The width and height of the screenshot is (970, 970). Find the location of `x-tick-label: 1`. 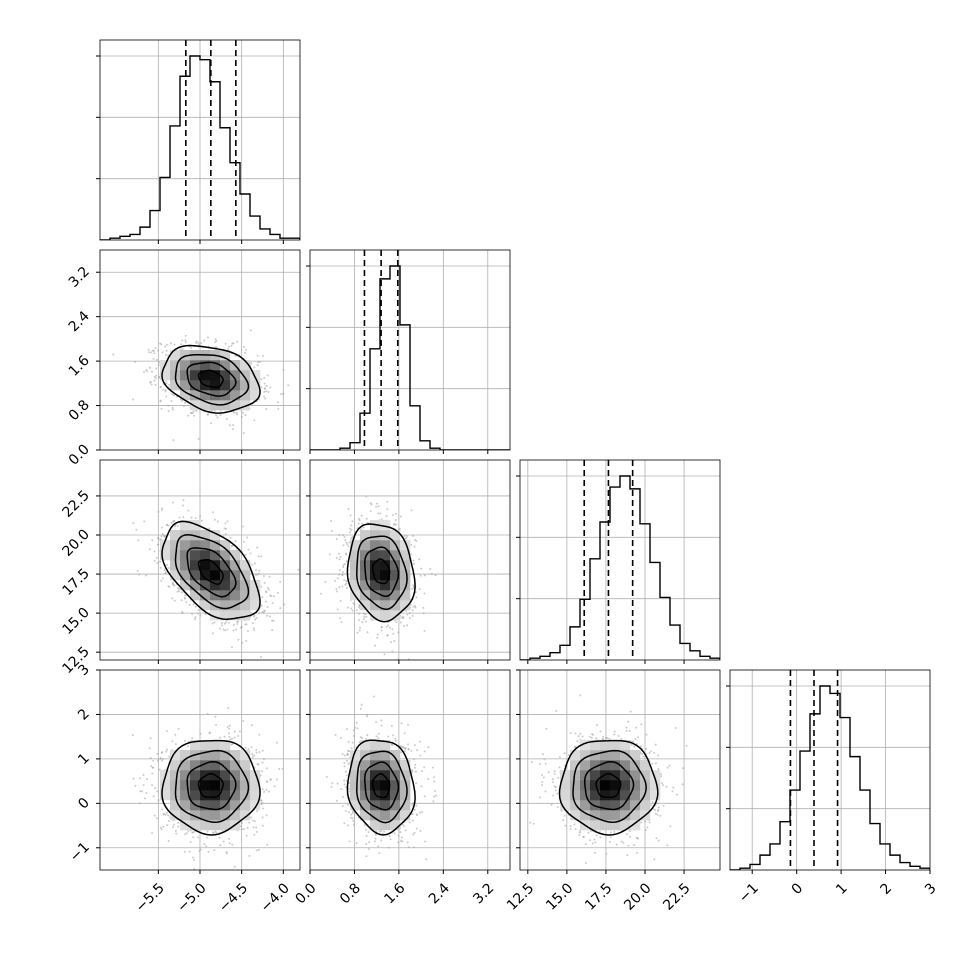

x-tick-label: 1 is located at coordinates (842, 889).